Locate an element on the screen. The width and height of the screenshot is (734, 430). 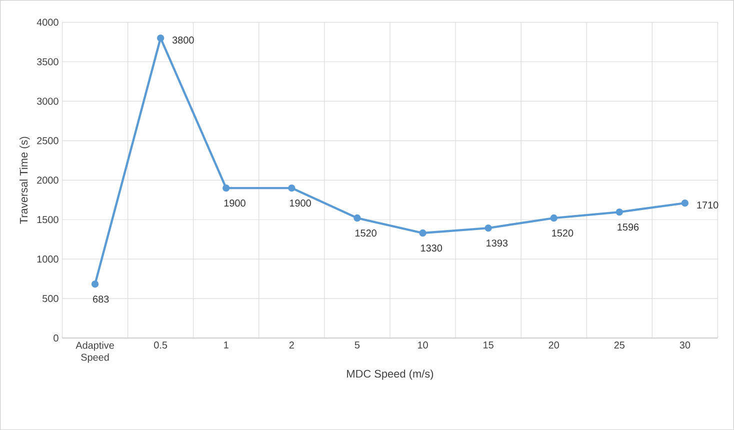
x-tick-label: 25 is located at coordinates (619, 344).